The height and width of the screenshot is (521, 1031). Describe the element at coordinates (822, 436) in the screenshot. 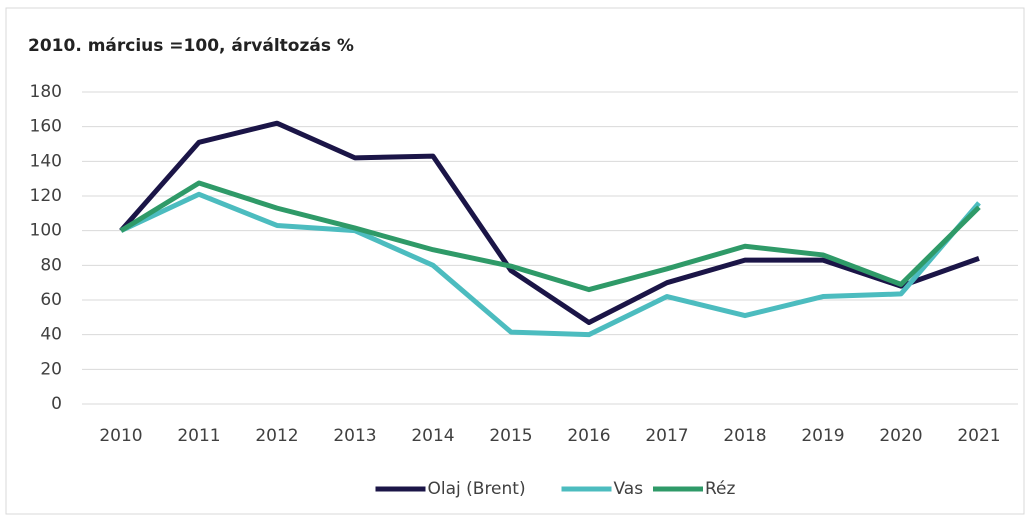

I see `x-tick-label: 2019` at that location.